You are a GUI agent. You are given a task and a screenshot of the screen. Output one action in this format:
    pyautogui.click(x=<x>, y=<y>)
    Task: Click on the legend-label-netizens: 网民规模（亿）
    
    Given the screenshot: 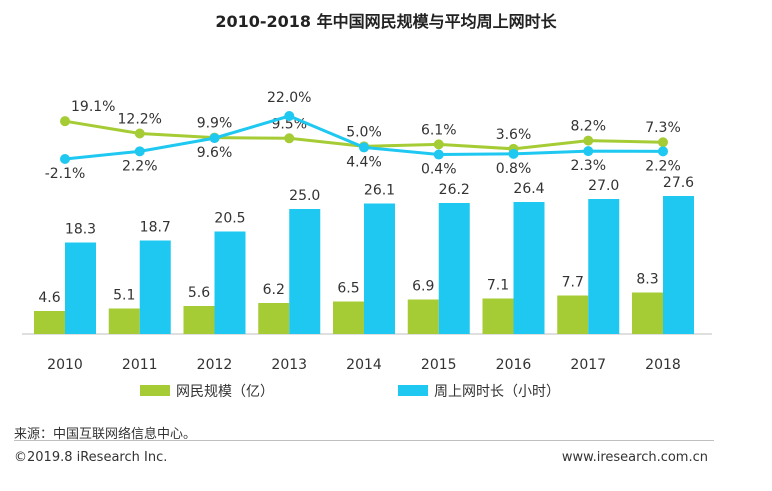 What is the action you would take?
    pyautogui.click(x=225, y=392)
    